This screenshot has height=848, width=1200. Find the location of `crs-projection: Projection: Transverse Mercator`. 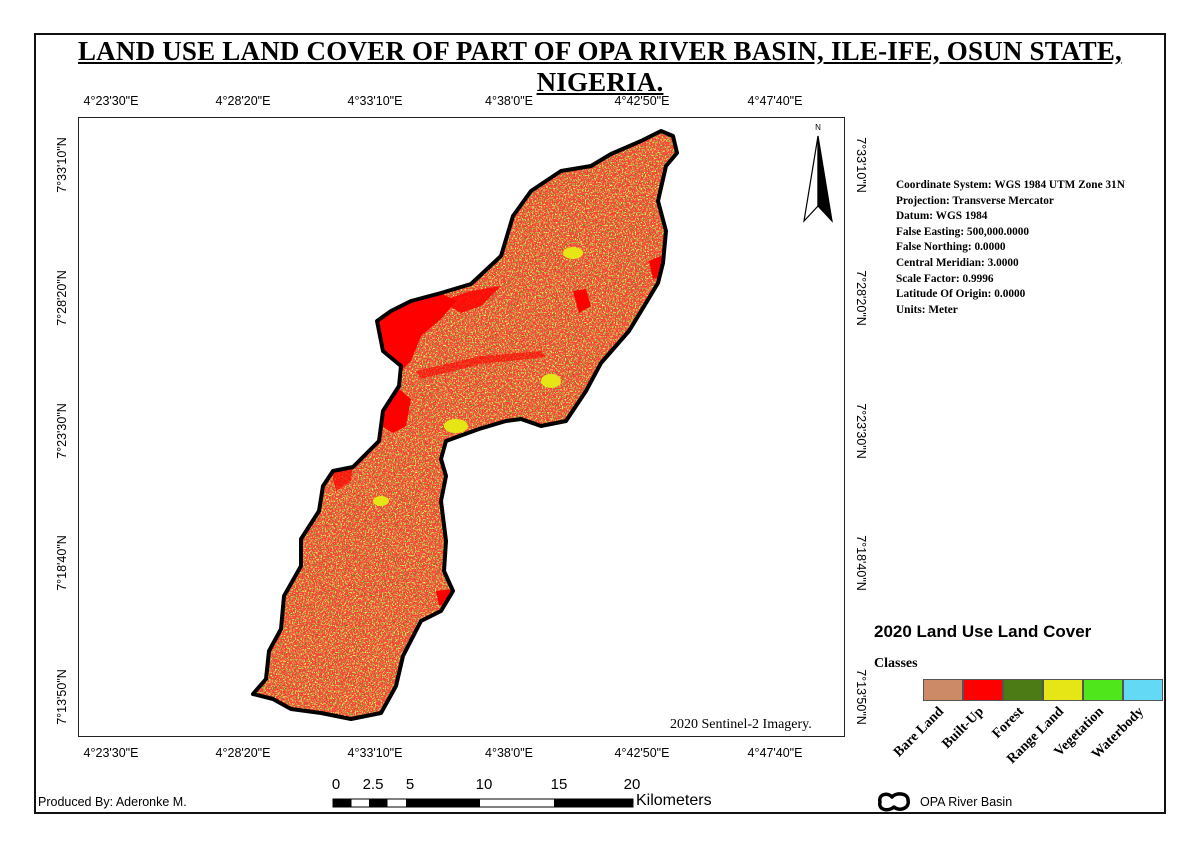

crs-projection: Projection: Transverse Mercator is located at coordinates (975, 200).